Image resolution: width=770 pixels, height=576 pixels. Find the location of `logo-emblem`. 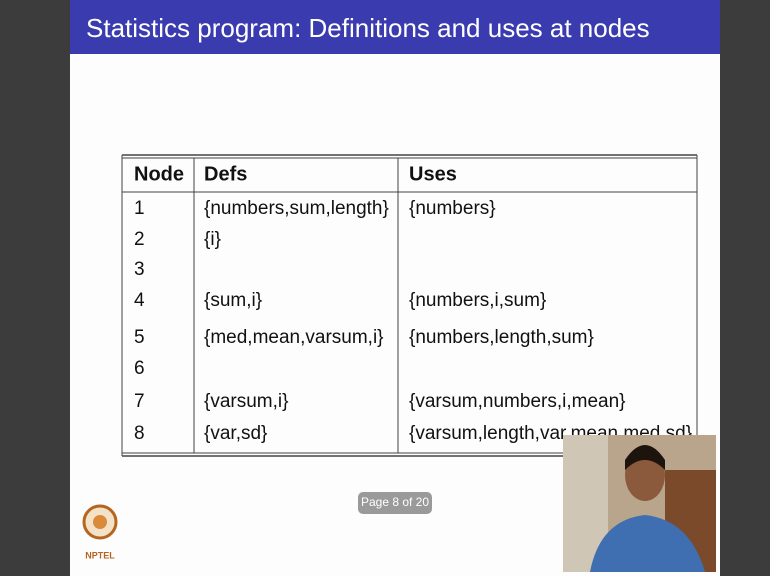

logo-emblem is located at coordinates (100, 522).